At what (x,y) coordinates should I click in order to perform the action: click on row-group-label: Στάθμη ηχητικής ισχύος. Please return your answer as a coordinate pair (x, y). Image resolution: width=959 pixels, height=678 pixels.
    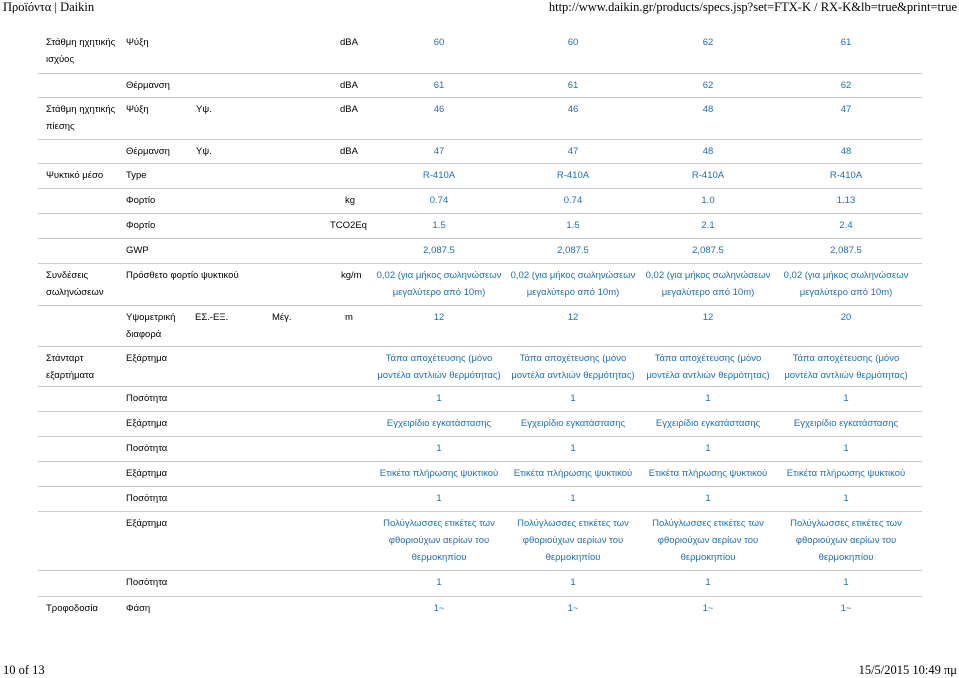
    Looking at the image, I should click on (81, 51).